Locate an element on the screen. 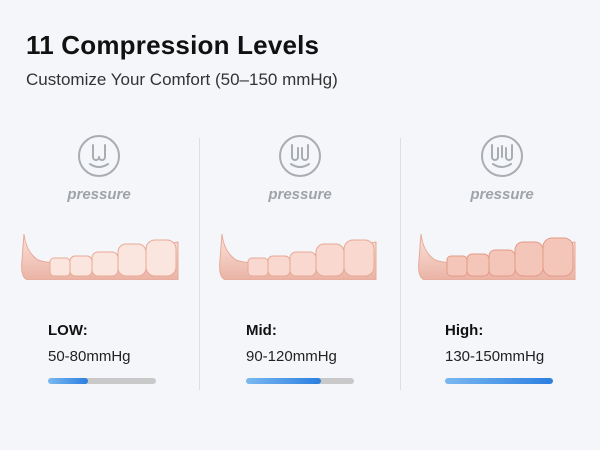 The height and width of the screenshot is (450, 600). level-range: 90-120mmHg is located at coordinates (291, 356).